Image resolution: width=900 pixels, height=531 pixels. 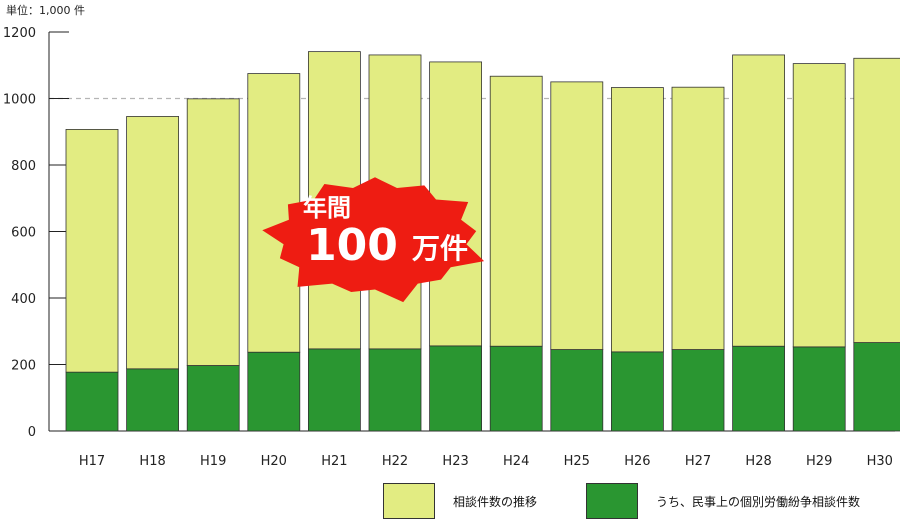 I want to click on legend-item-civil: うち、民事上の個別労働紛争相談件数, so click(x=723, y=501).